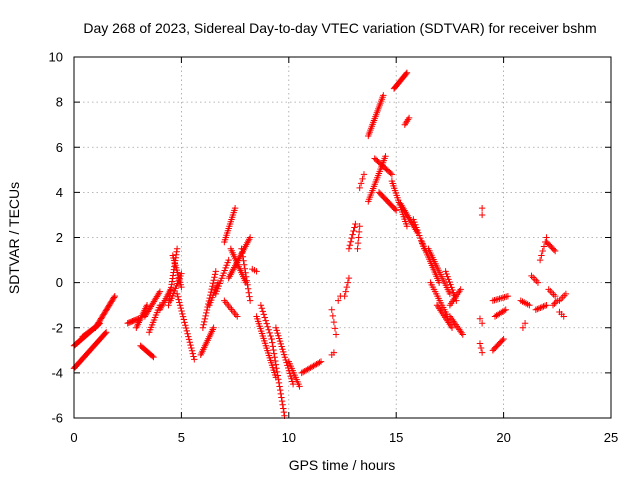  Describe the element at coordinates (503, 437) in the screenshot. I see `x-tick-label: 20` at that location.